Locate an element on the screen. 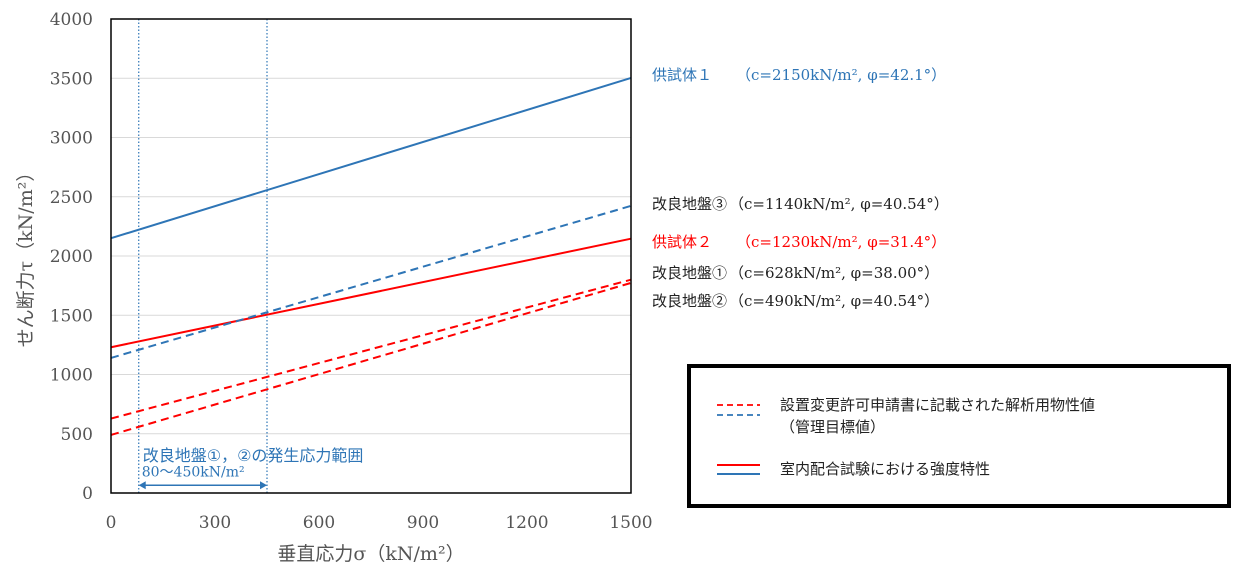 The width and height of the screenshot is (1237, 572). series-params: （c=1230kN/m², φ=31.4°） is located at coordinates (841, 242).